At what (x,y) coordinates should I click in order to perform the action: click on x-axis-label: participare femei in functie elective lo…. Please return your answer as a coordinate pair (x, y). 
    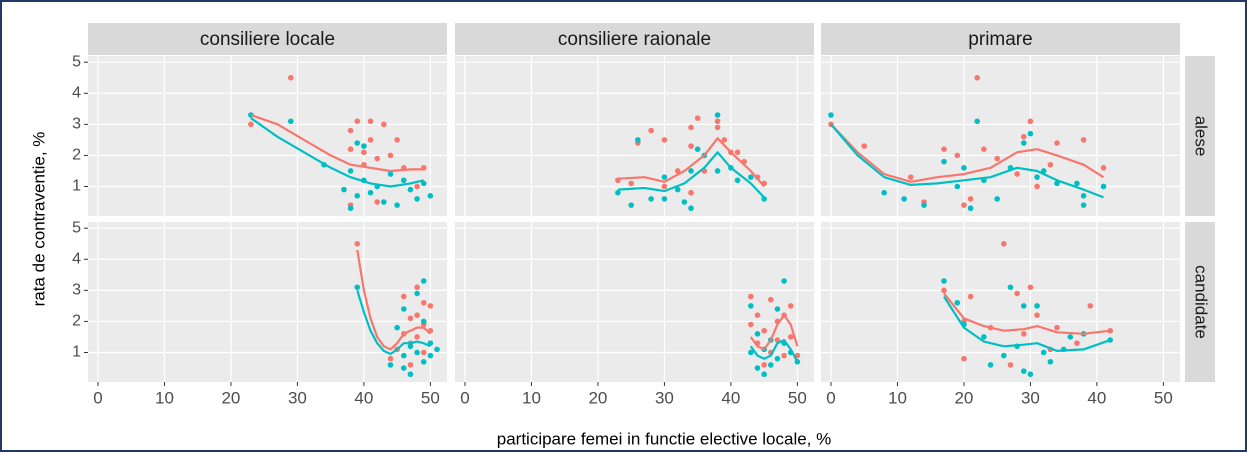
    Looking at the image, I should click on (664, 438).